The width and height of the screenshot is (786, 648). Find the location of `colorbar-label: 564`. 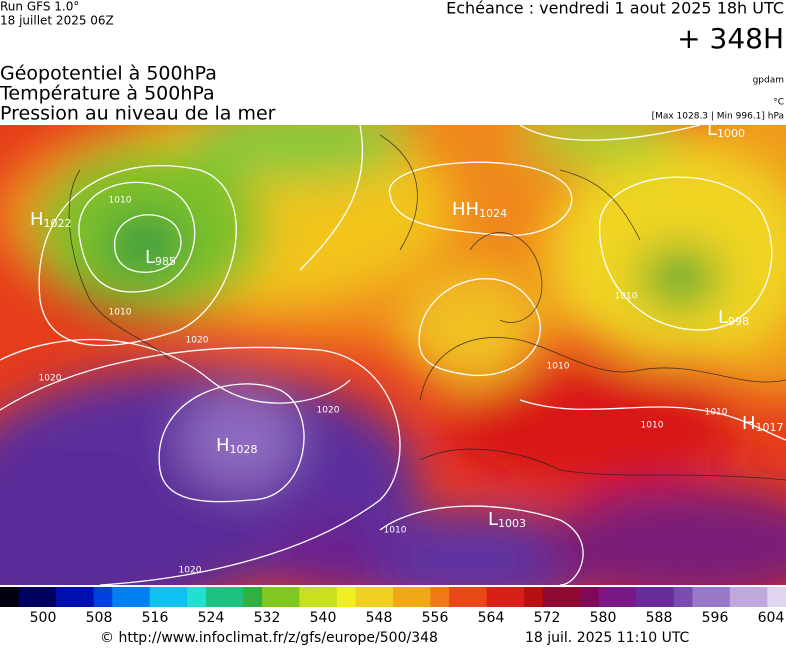

colorbar-label: 564 is located at coordinates (491, 618).